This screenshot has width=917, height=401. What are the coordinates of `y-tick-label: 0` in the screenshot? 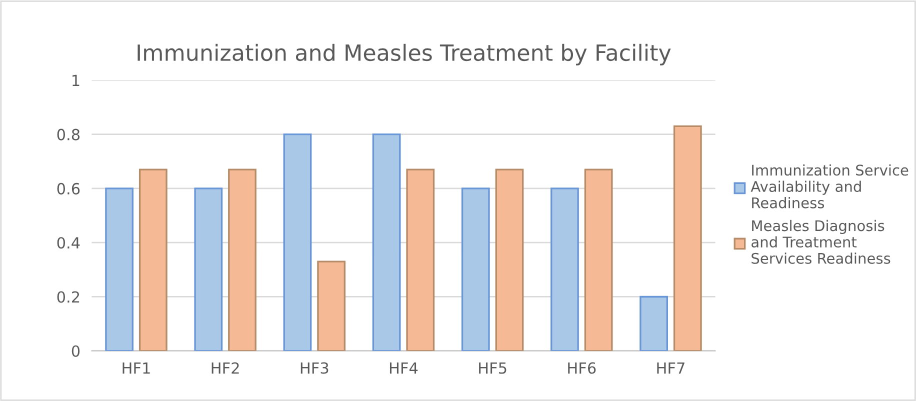 It's located at (76, 351).